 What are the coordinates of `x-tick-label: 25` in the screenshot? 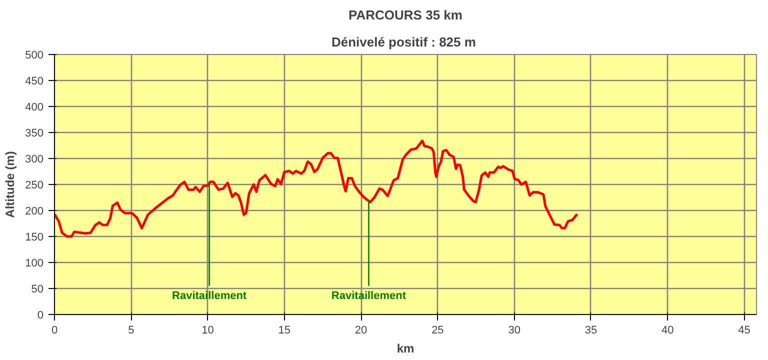 It's located at (438, 330).